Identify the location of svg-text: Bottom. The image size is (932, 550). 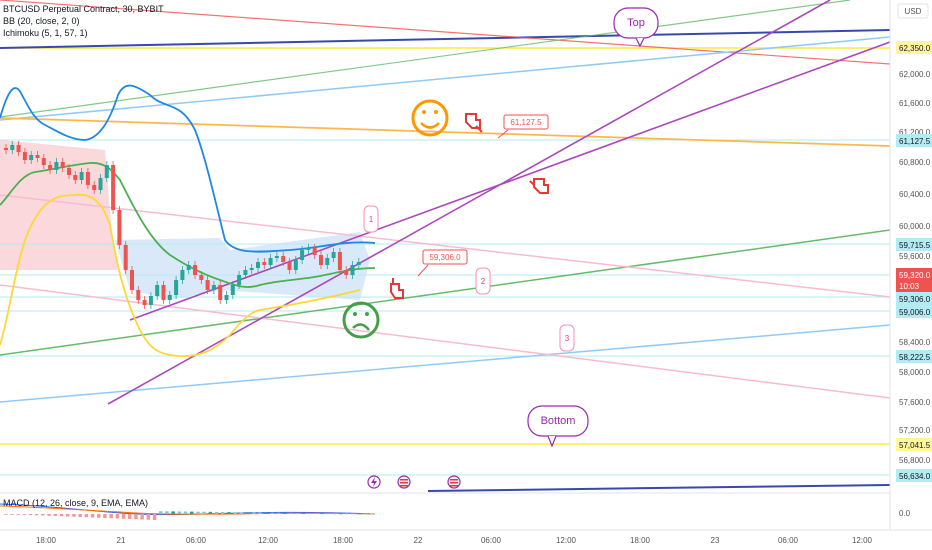
(558, 421).